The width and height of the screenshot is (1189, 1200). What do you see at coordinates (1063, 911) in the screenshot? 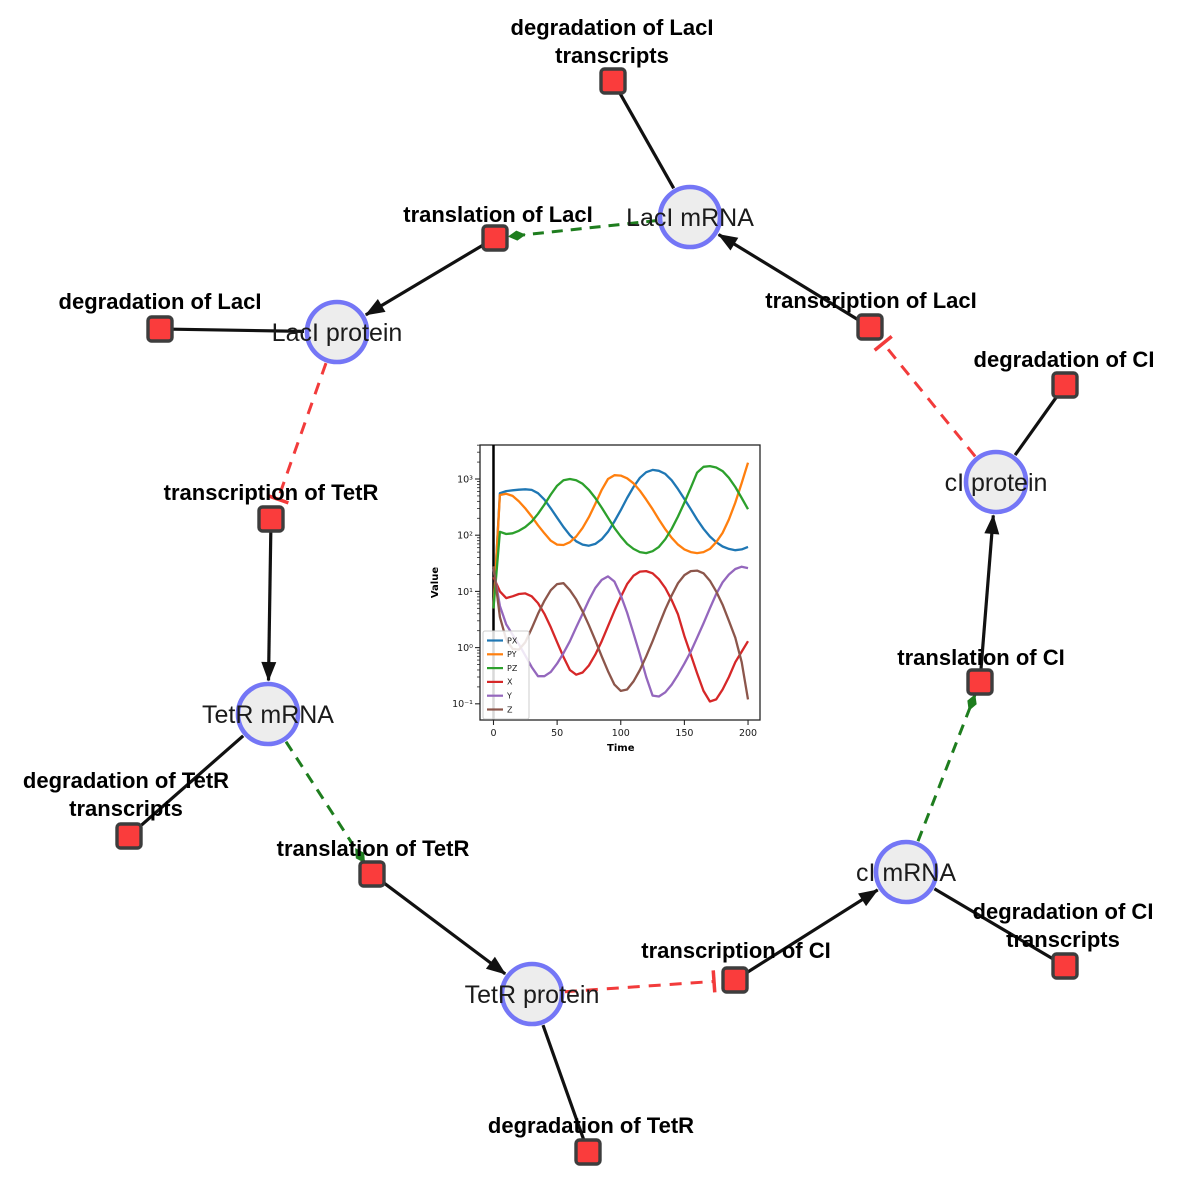
I see `reaction-label-deg_ci_tx: degradation of CI` at bounding box center [1063, 911].